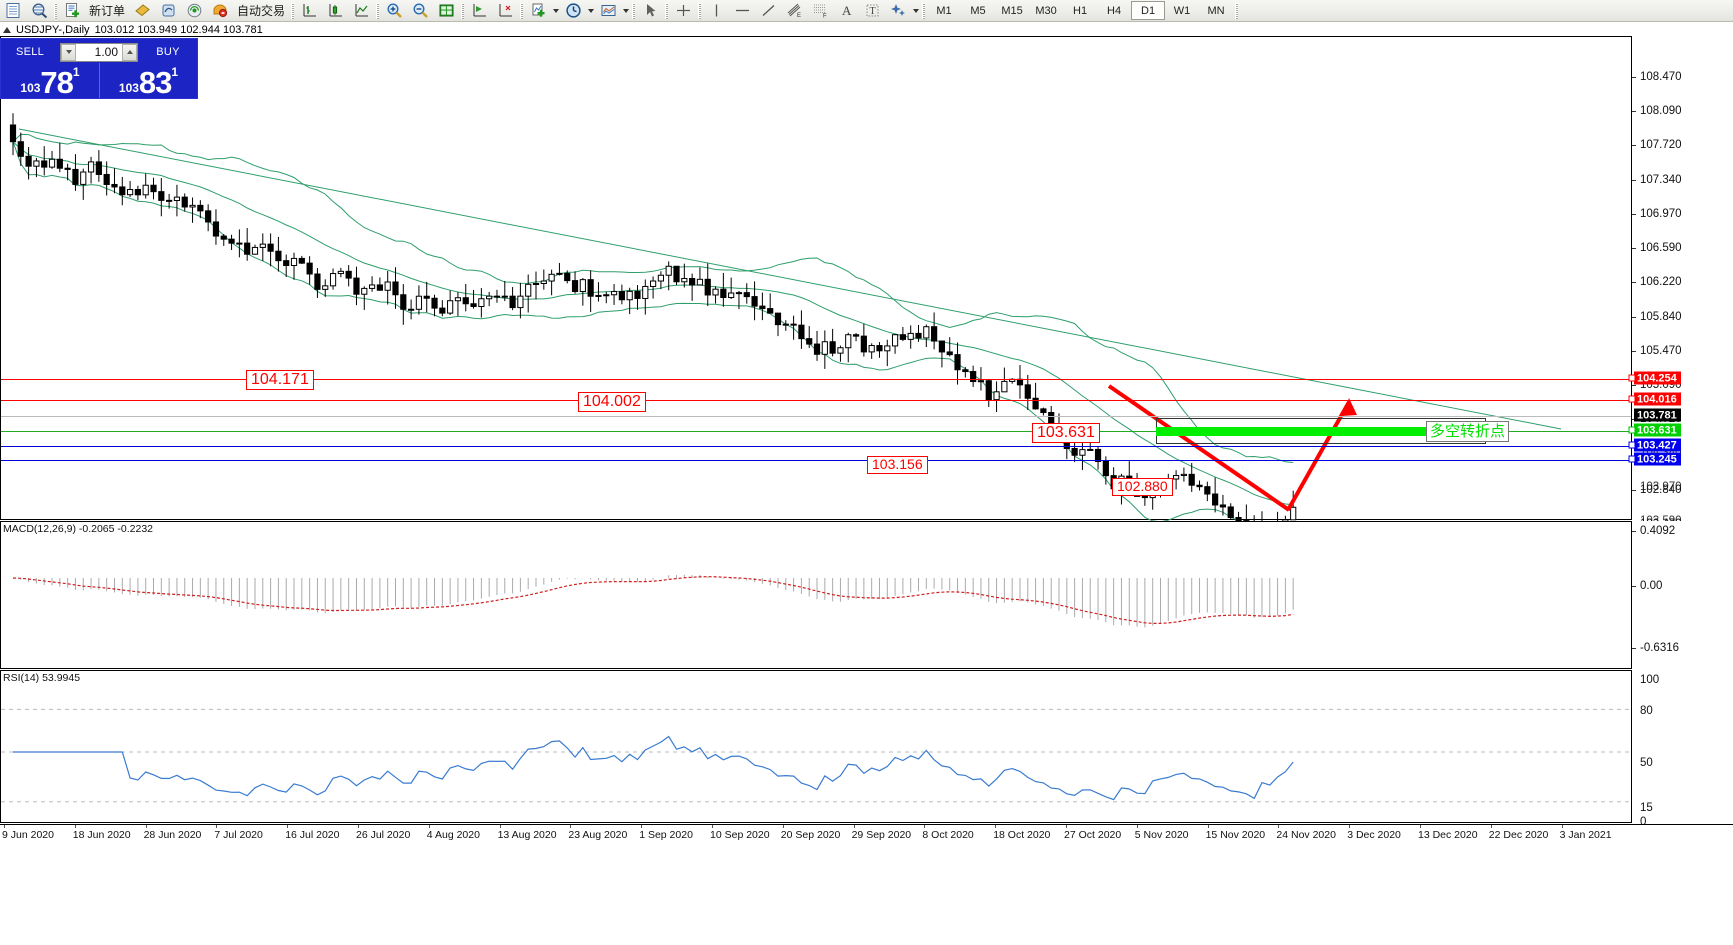  Describe the element at coordinates (7, 29) in the screenshot. I see `collapse-triangle-icon` at that location.